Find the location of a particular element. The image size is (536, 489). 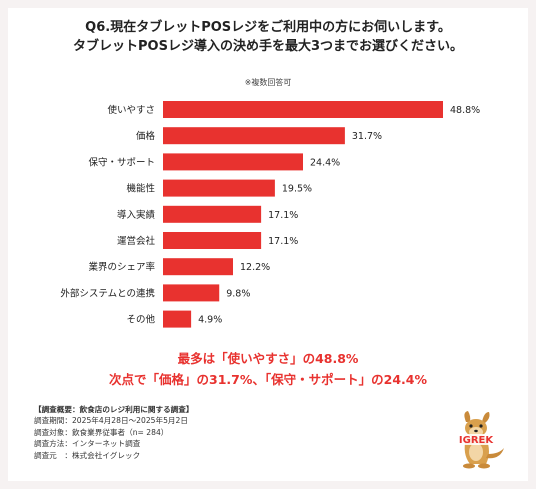

category-label: 使いやすさ is located at coordinates (131, 110).